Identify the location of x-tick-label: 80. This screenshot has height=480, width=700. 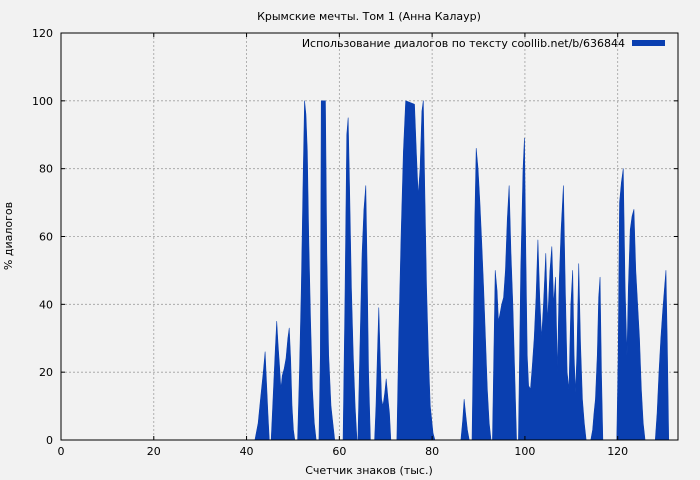
(432, 451).